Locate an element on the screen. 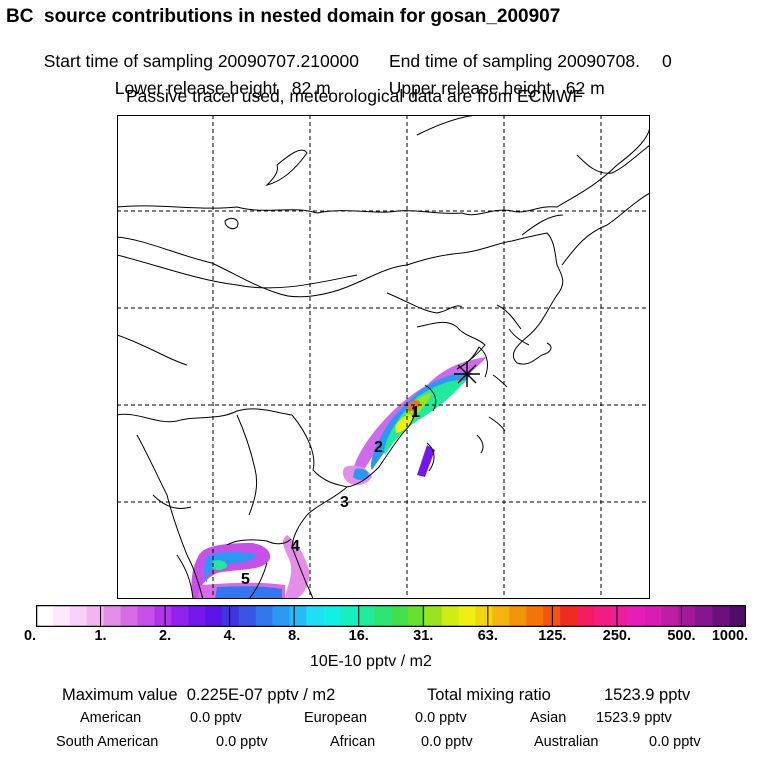  region-label-4: 4 is located at coordinates (295, 546).